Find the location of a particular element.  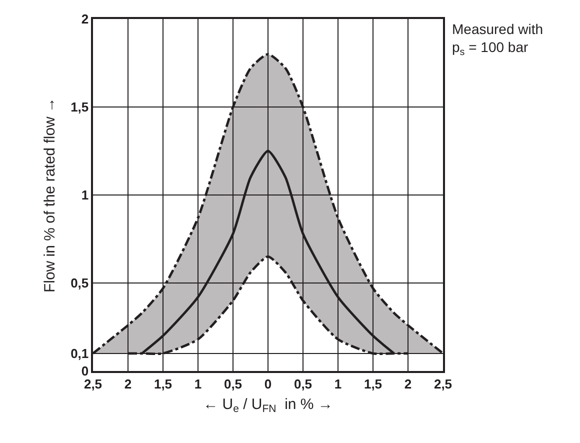

y-tick-label: 0,1 is located at coordinates (79, 353).